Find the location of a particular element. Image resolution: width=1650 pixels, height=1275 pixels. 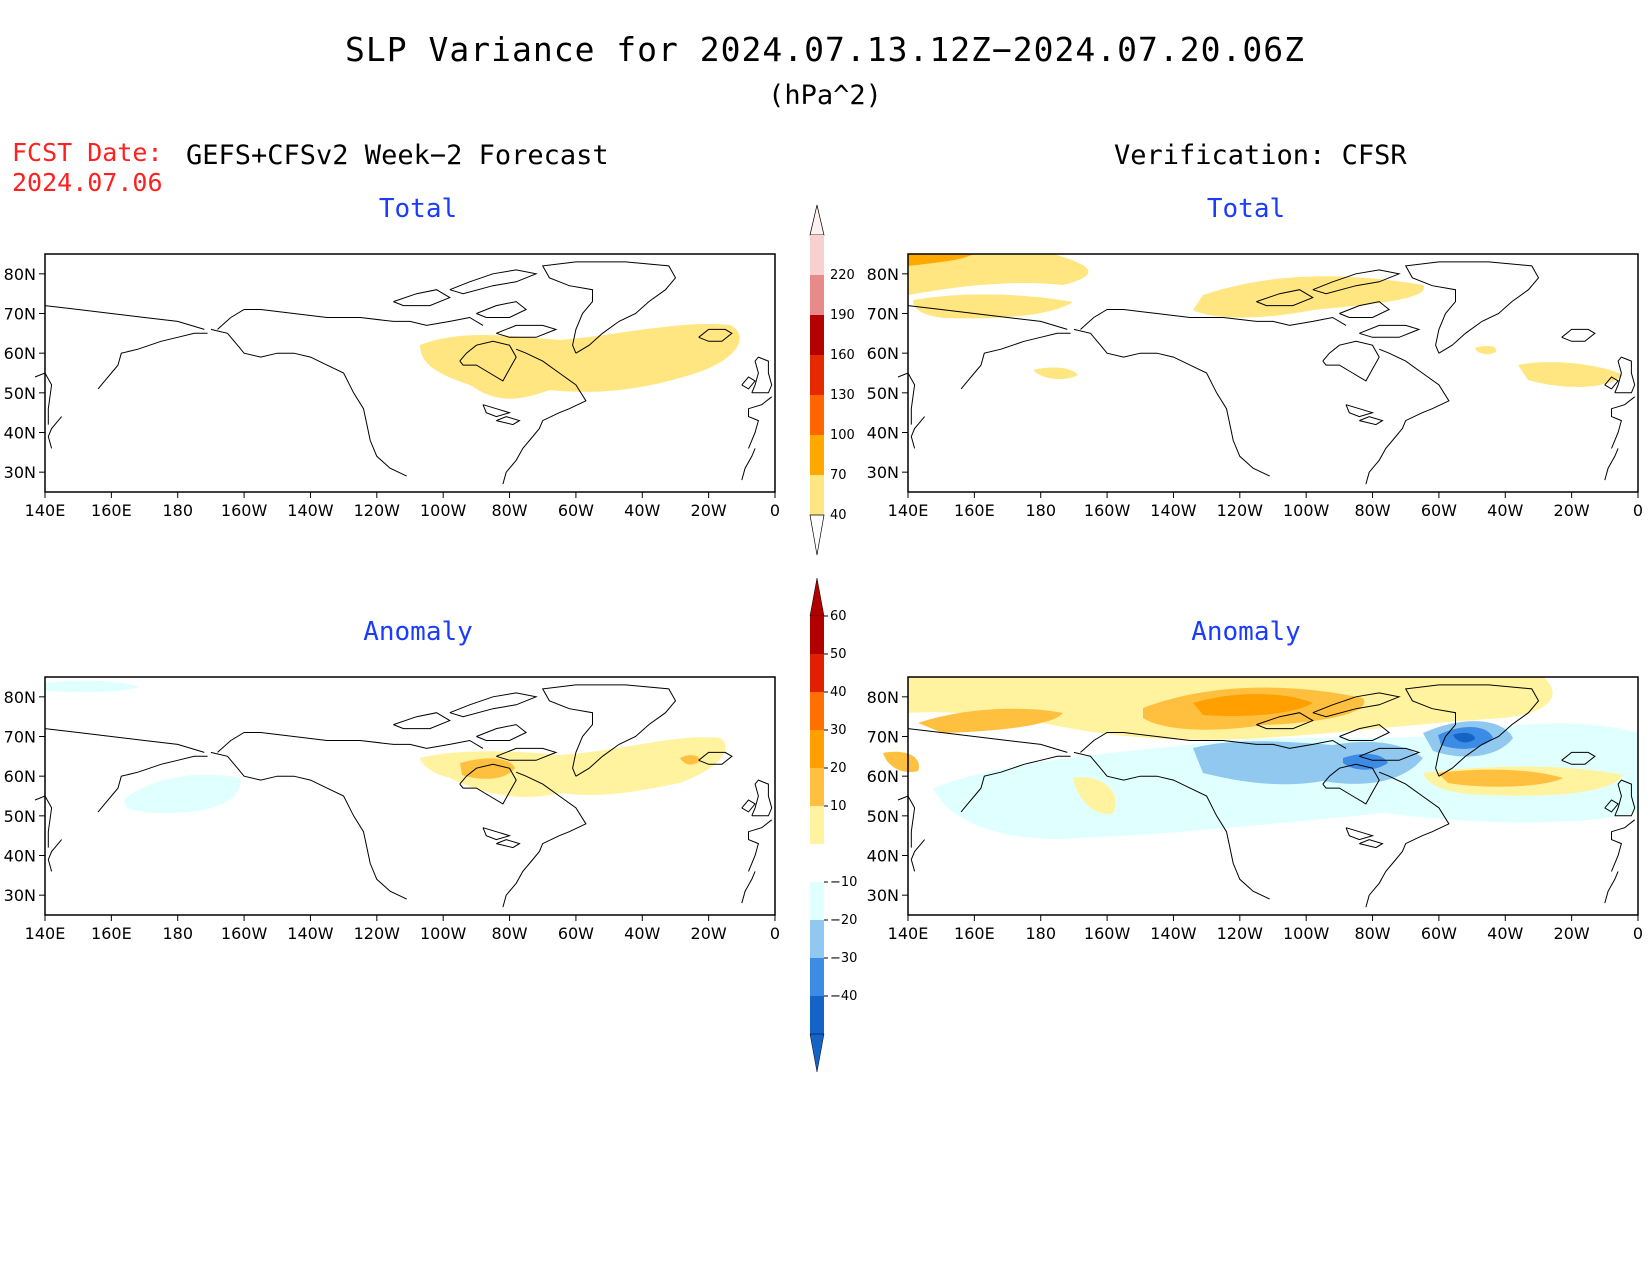

x-tick-label: 100W is located at coordinates (443, 510).